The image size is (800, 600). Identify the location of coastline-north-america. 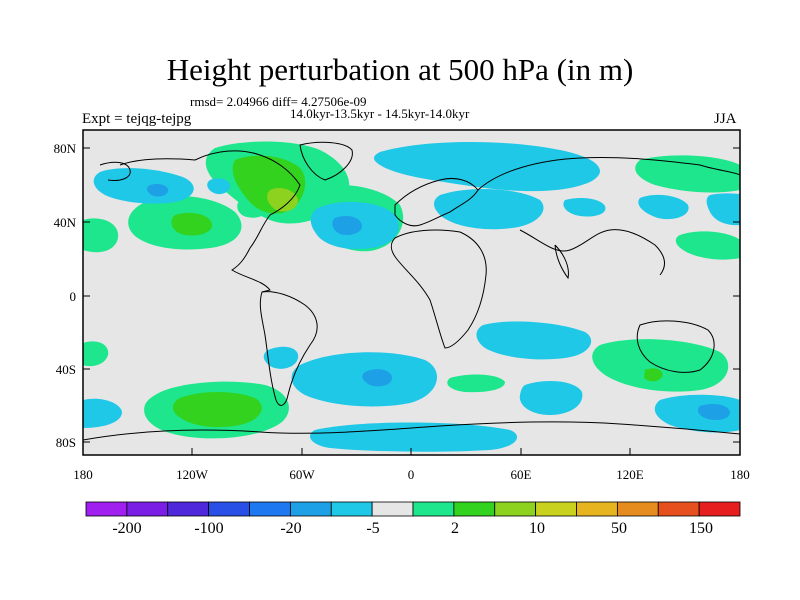
(210, 221).